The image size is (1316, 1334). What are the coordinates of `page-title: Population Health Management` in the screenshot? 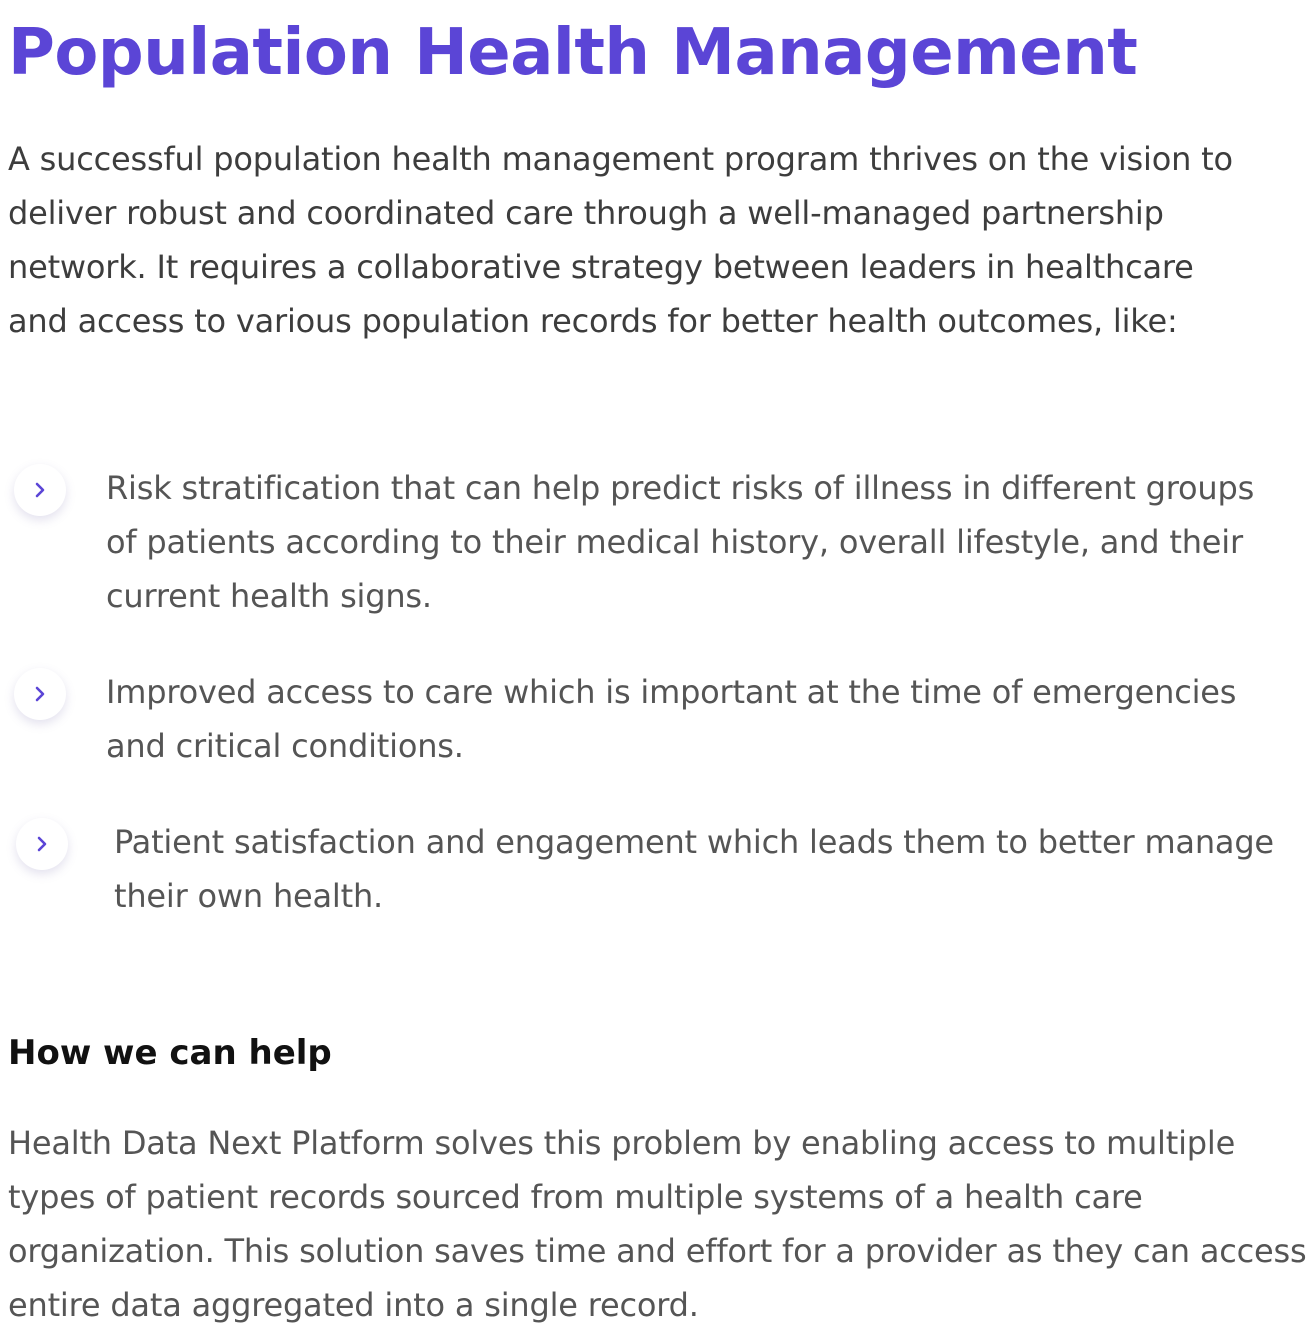 It's located at (573, 53).